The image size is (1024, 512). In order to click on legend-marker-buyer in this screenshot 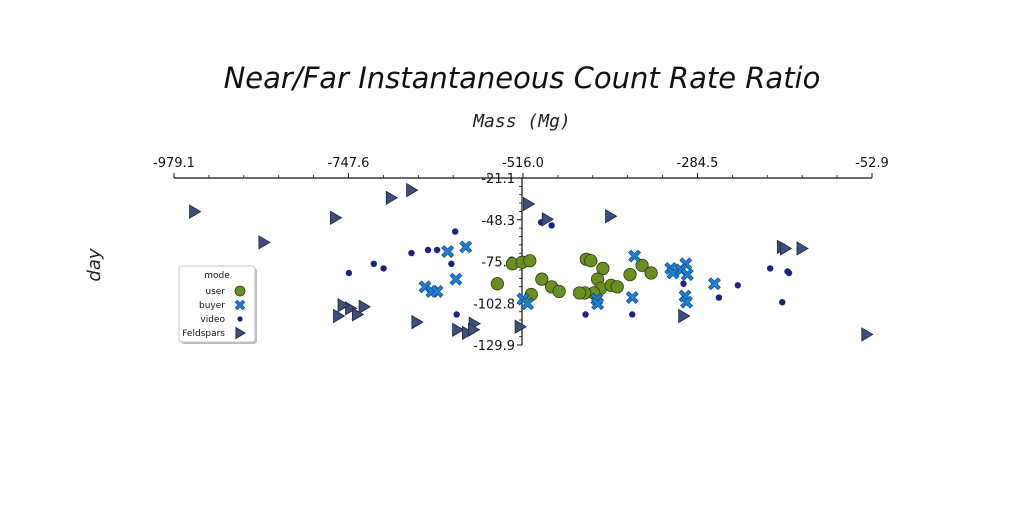, I will do `click(240, 305)`.